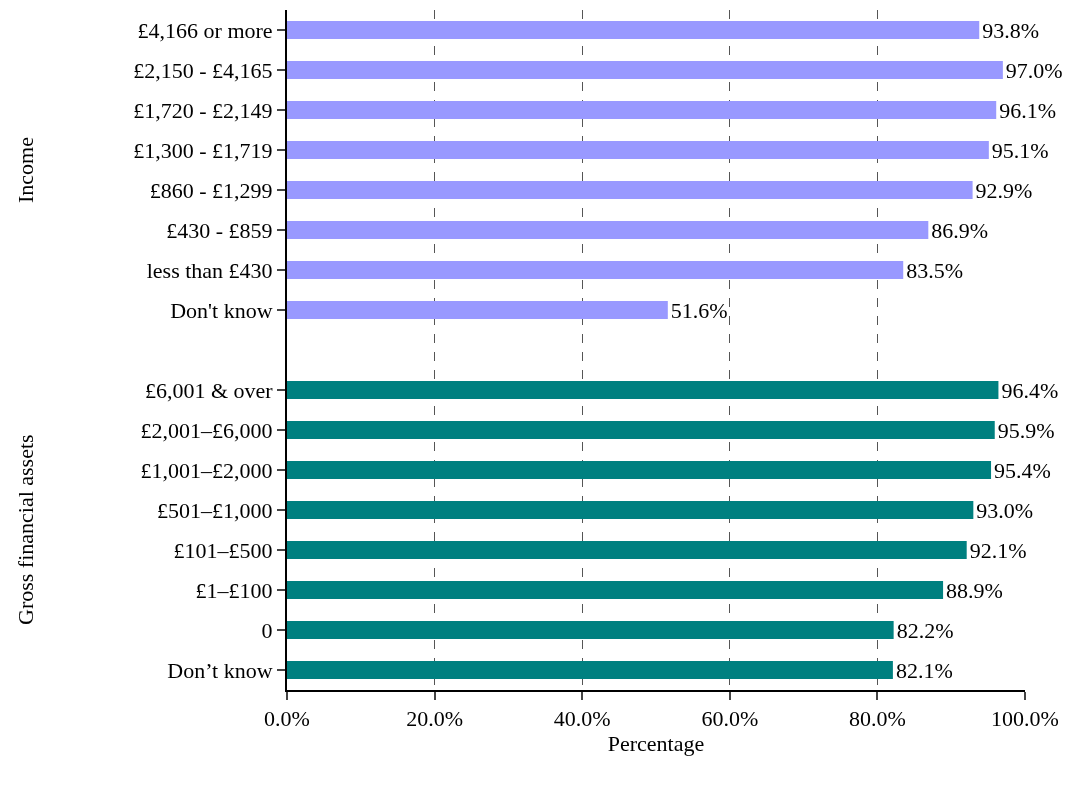  I want to click on y-tick-label: £501–£1,000, so click(215, 510).